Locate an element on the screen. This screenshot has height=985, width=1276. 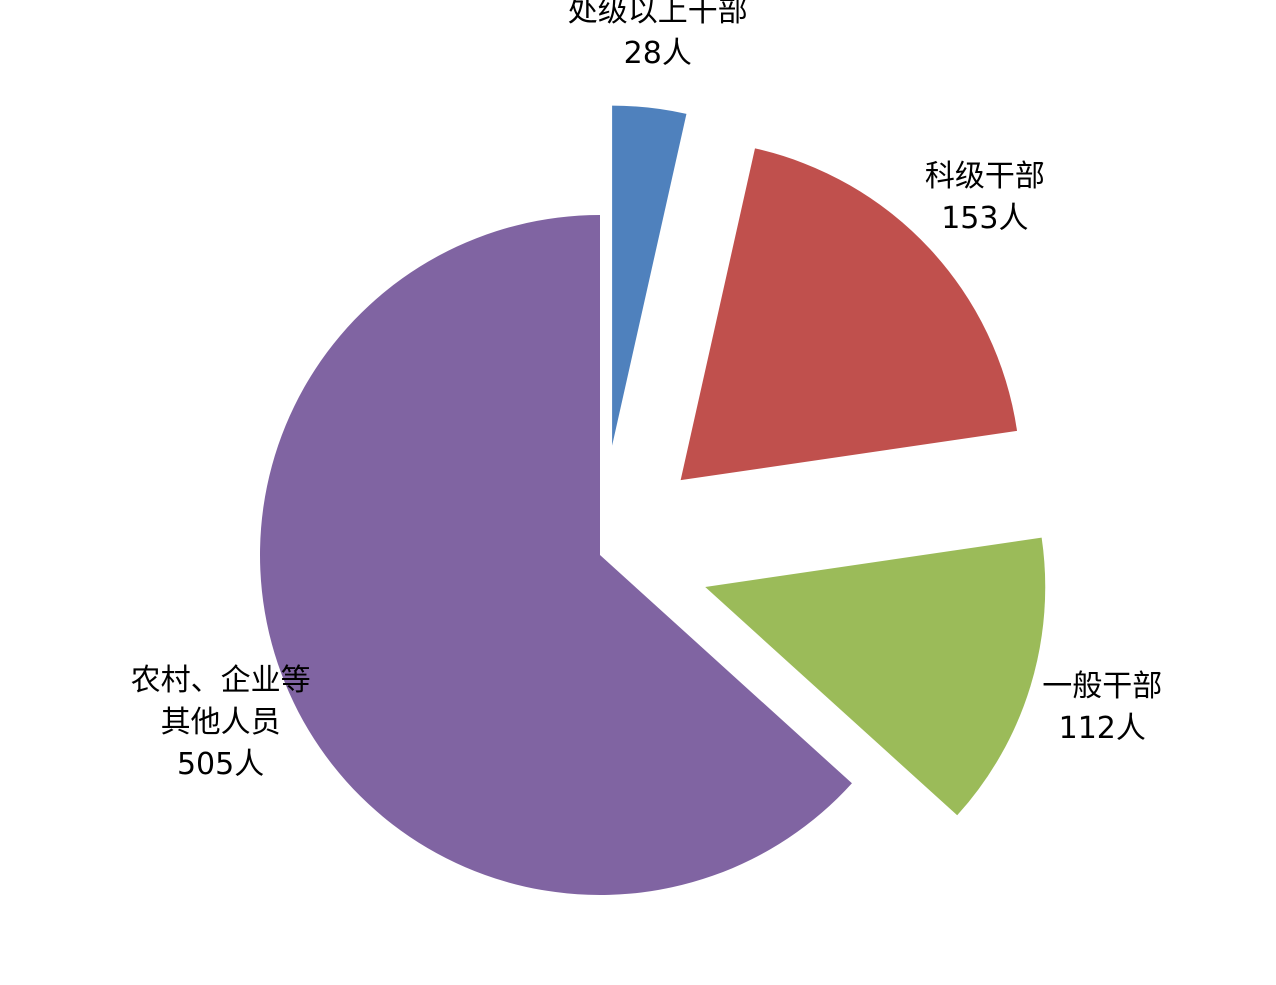
slice-label: 科级干部 153人 is located at coordinates (985, 198).